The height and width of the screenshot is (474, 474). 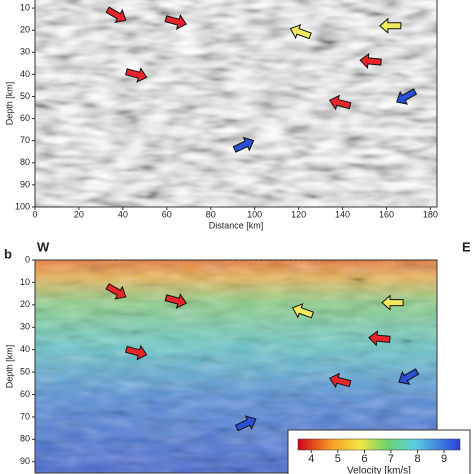 I want to click on colorbar, so click(x=379, y=444).